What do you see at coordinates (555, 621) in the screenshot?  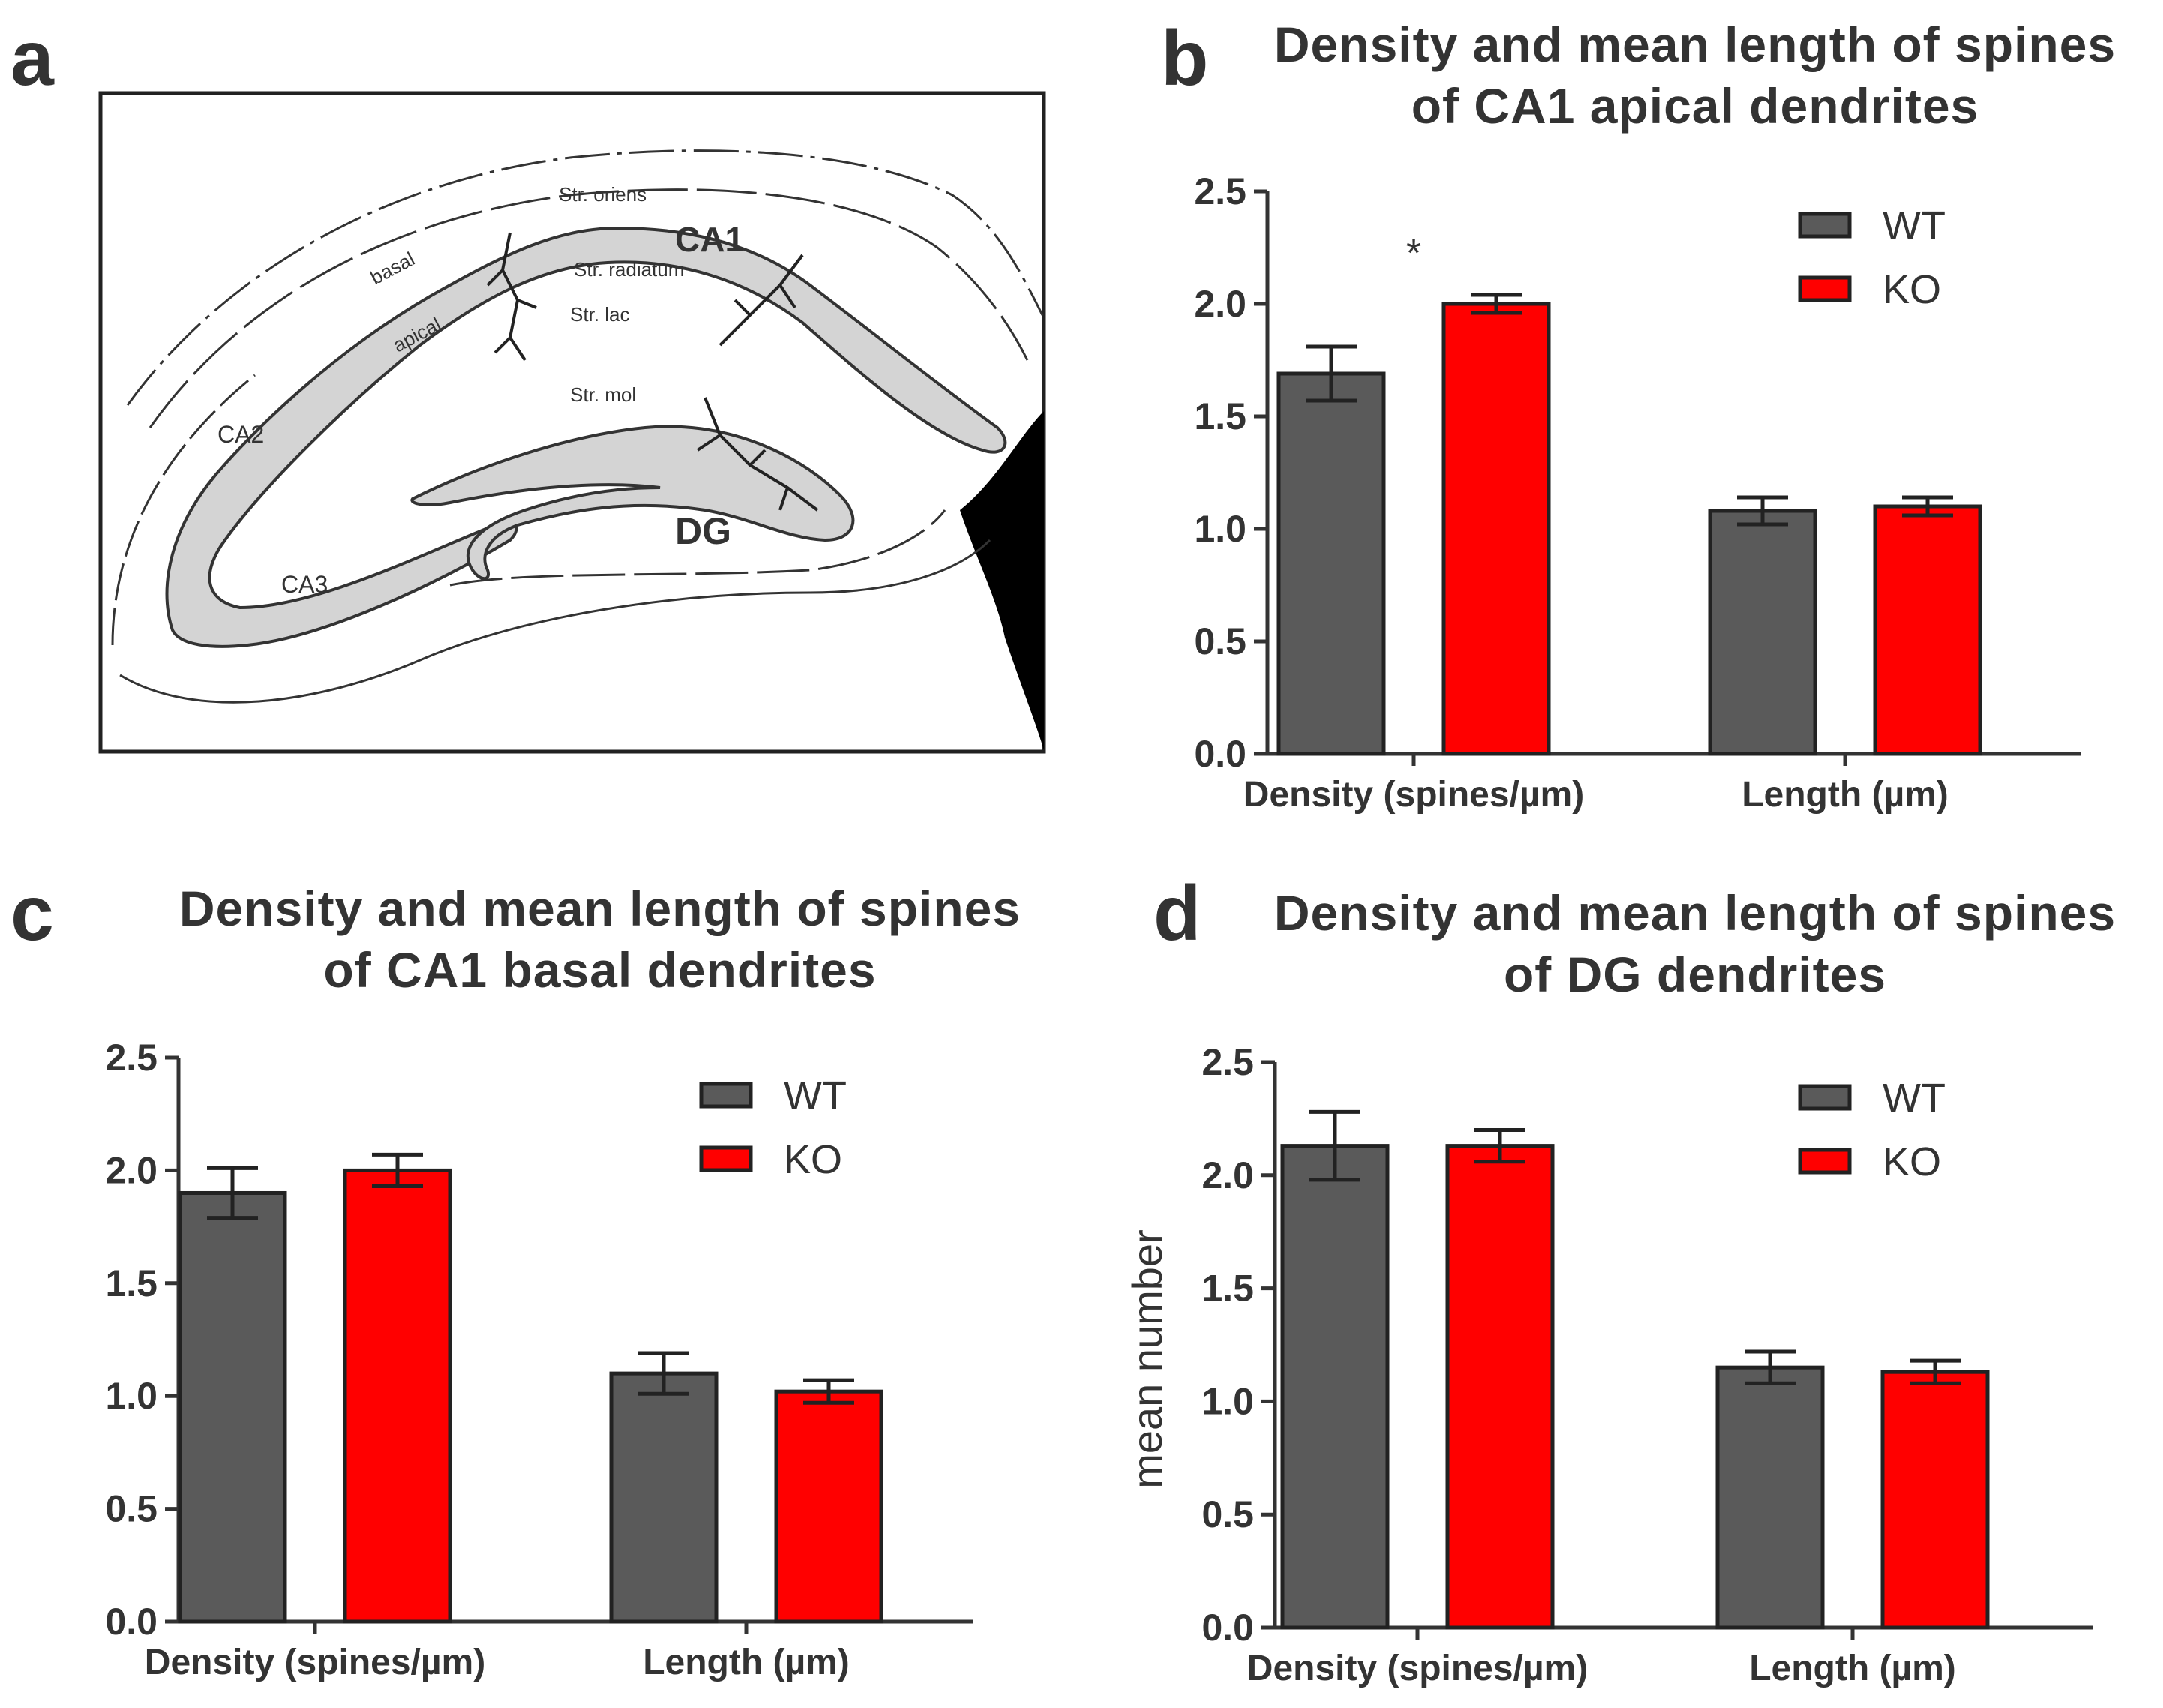 I see `diagram-contour-bottom` at bounding box center [555, 621].